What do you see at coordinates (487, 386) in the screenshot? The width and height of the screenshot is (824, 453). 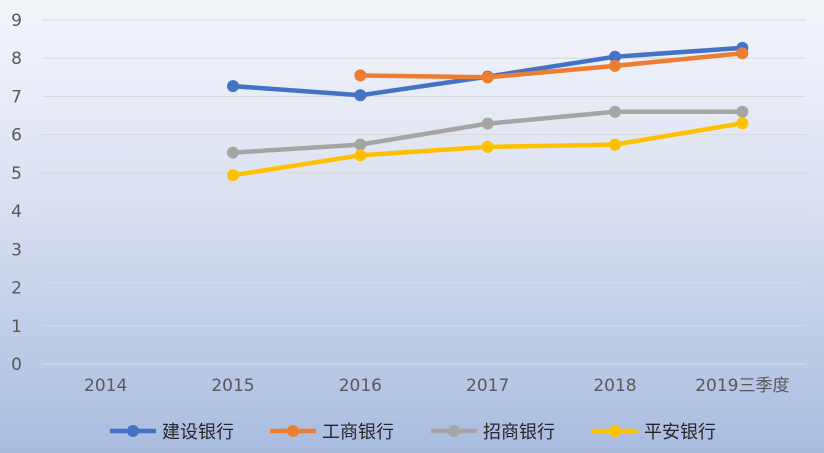 I see `x-tick-label: 2017` at bounding box center [487, 386].